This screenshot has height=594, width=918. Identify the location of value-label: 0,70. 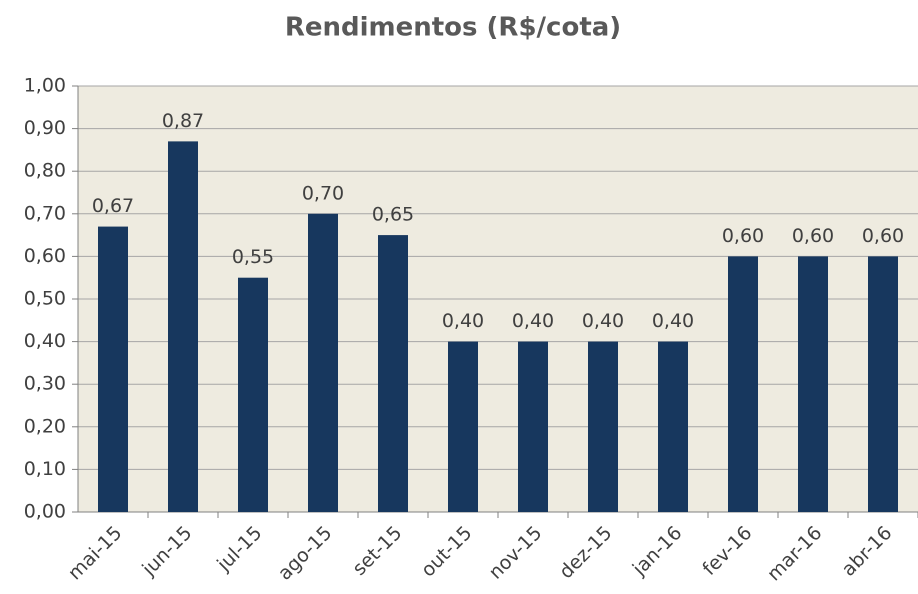
(323, 193).